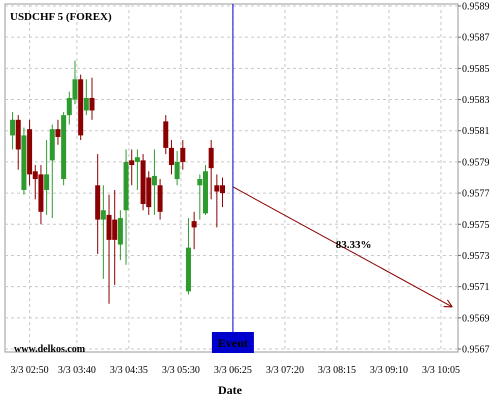 The width and height of the screenshot is (500, 405). Describe the element at coordinates (476, 100) in the screenshot. I see `y-tick-label: 0.9583` at that location.